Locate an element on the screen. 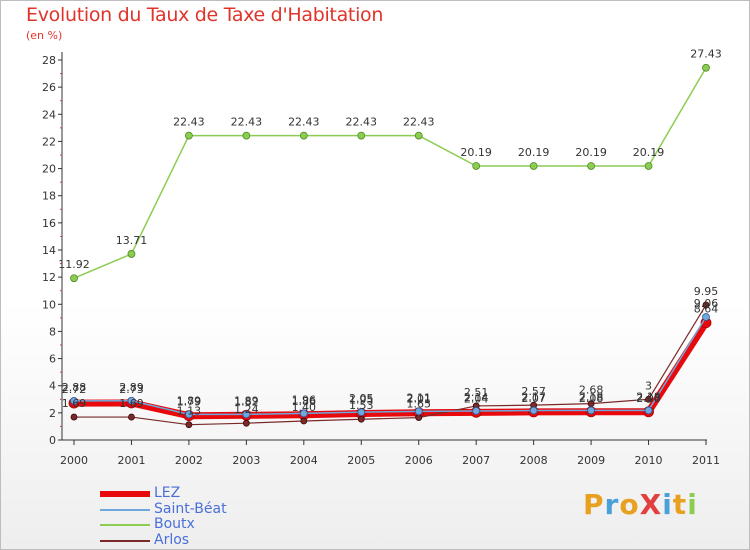 The width and height of the screenshot is (750, 550). data-label-lez-2010: 2.08 is located at coordinates (648, 398).